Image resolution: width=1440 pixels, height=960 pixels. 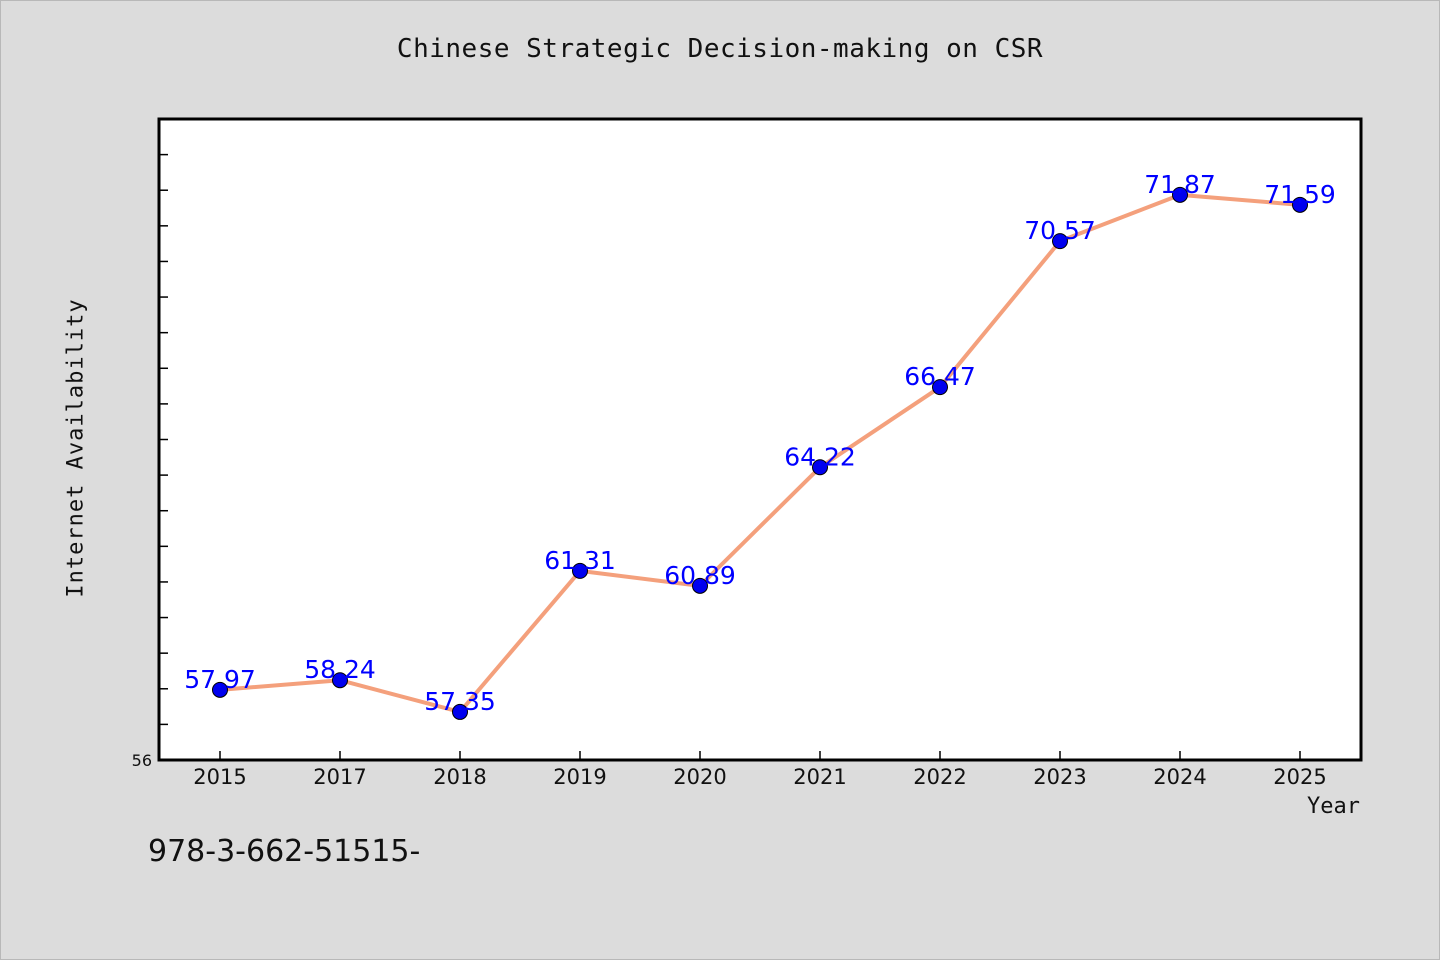 I want to click on x-tick-label: 2025, so click(x=1299, y=777).